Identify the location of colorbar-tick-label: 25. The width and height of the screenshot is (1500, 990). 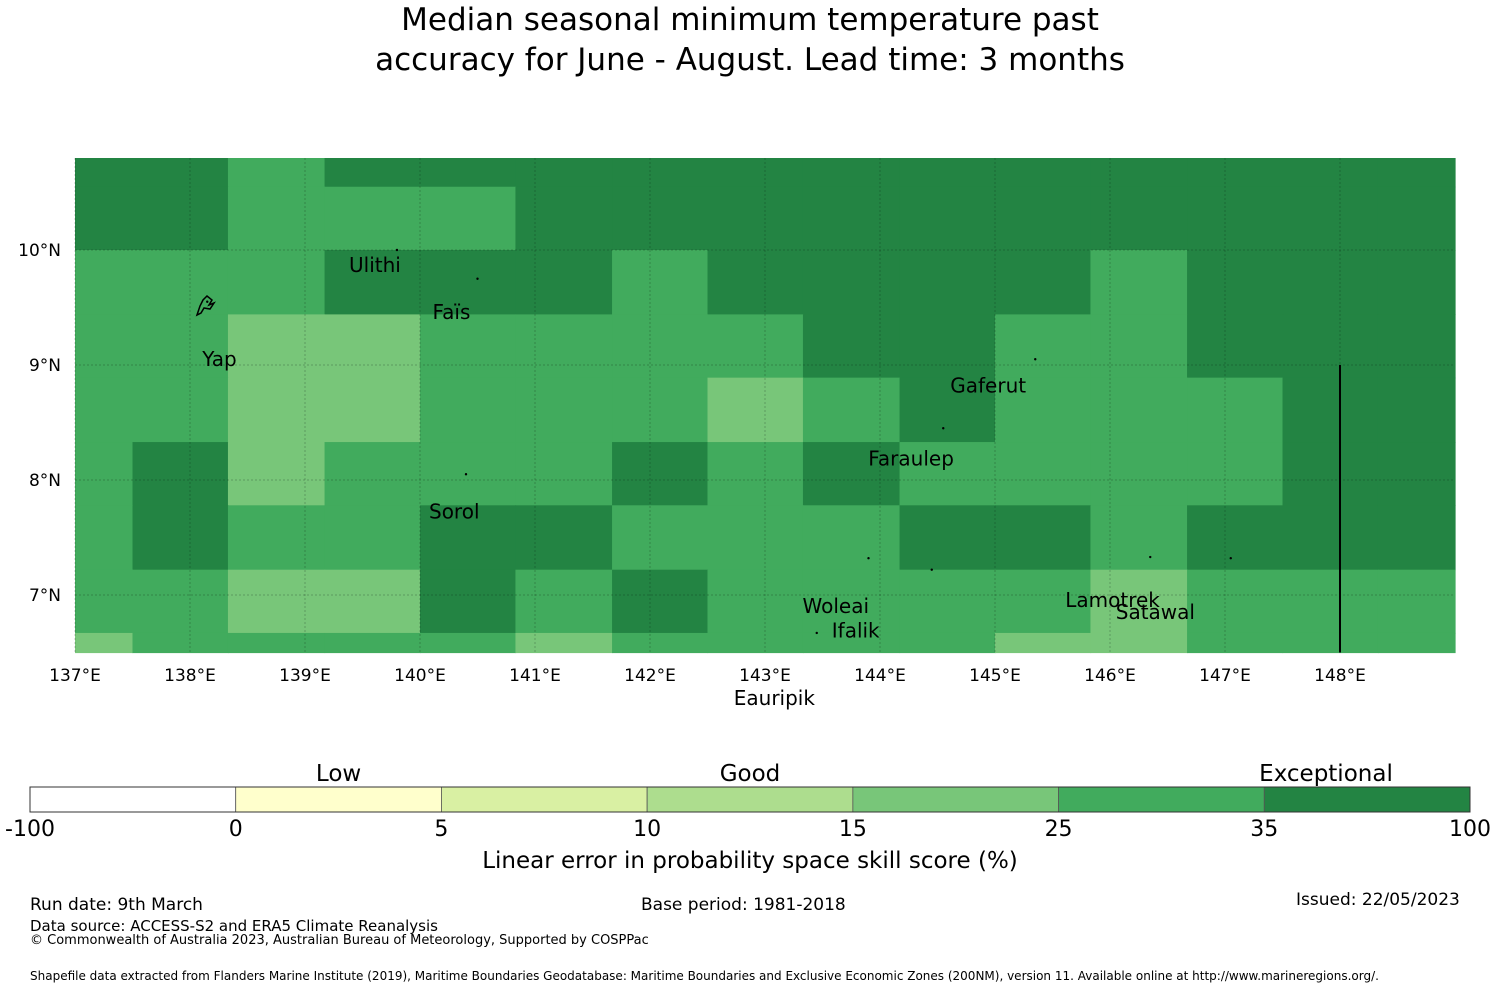
(1059, 829).